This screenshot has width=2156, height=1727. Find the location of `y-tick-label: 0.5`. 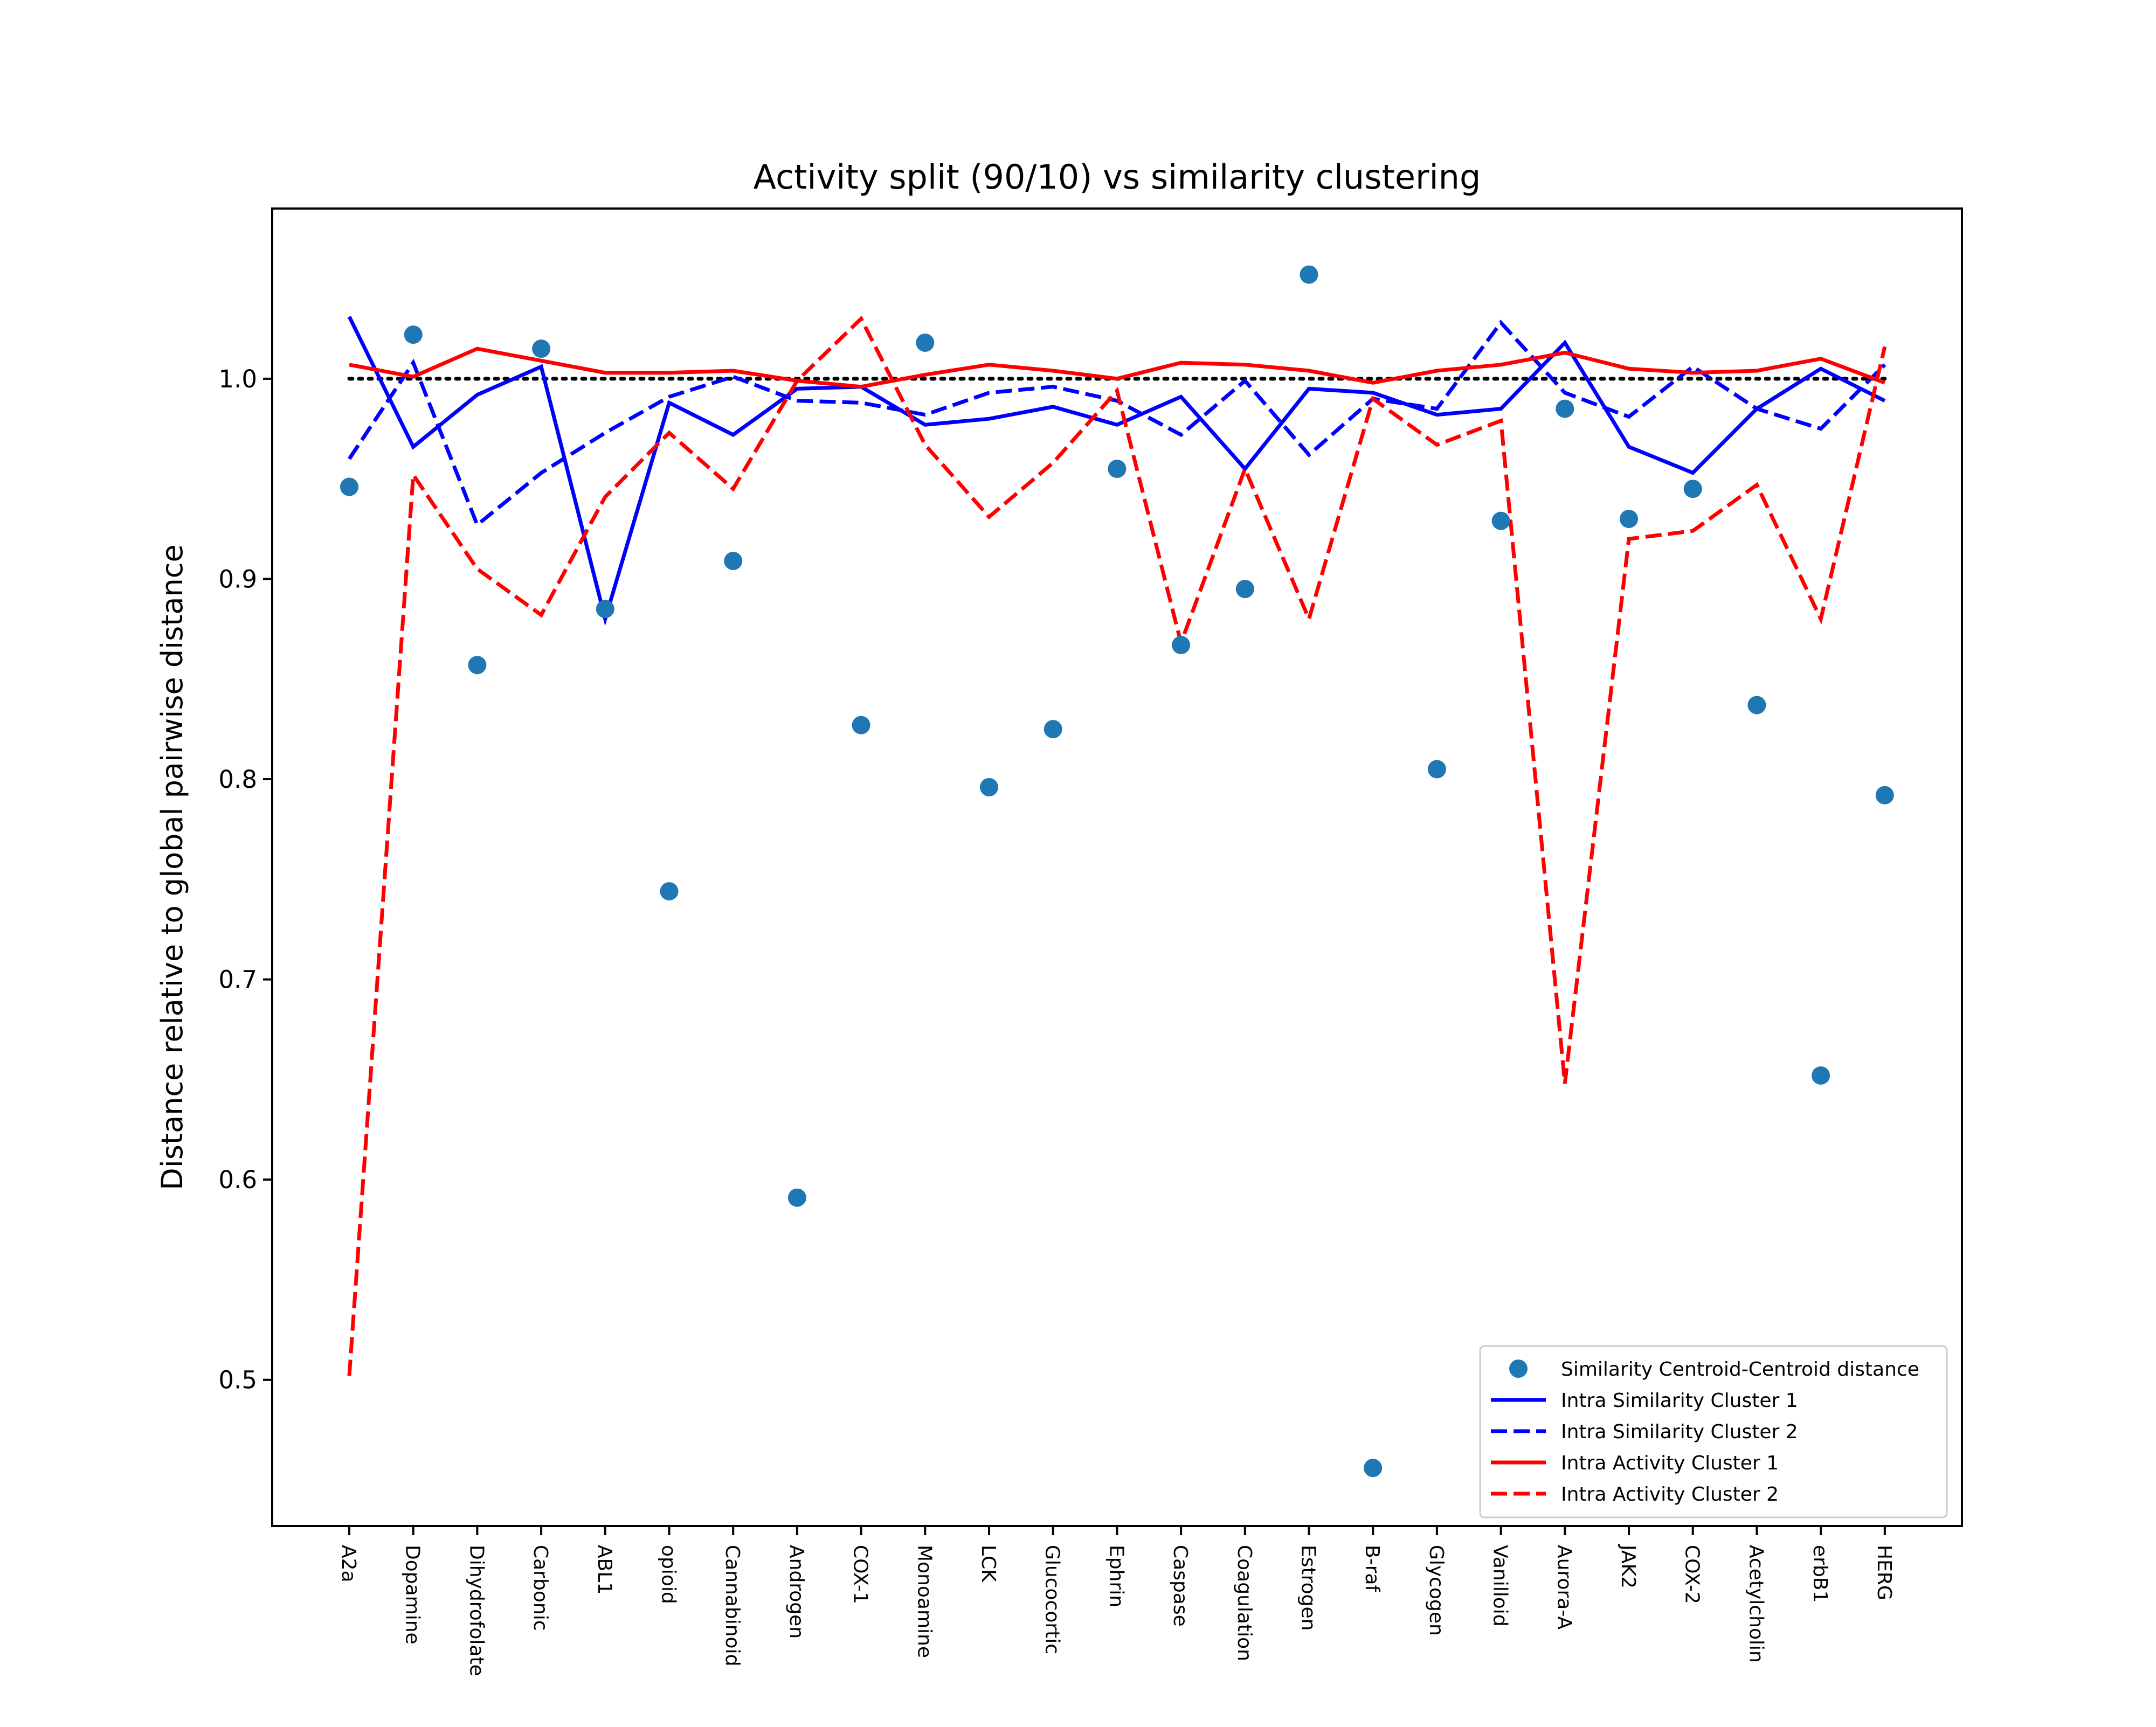

y-tick-label: 0.5 is located at coordinates (237, 1380).